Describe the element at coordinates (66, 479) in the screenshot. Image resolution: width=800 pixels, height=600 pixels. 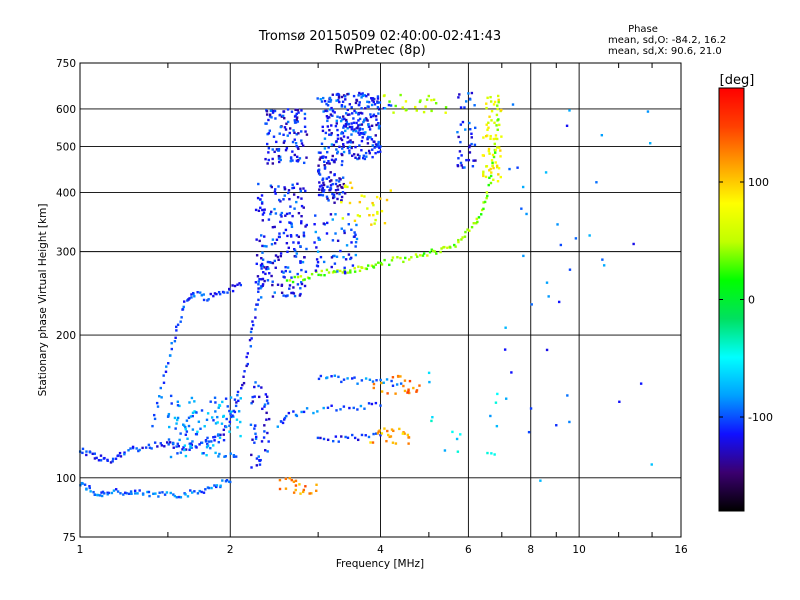
I see `y-tick-label: 100` at that location.